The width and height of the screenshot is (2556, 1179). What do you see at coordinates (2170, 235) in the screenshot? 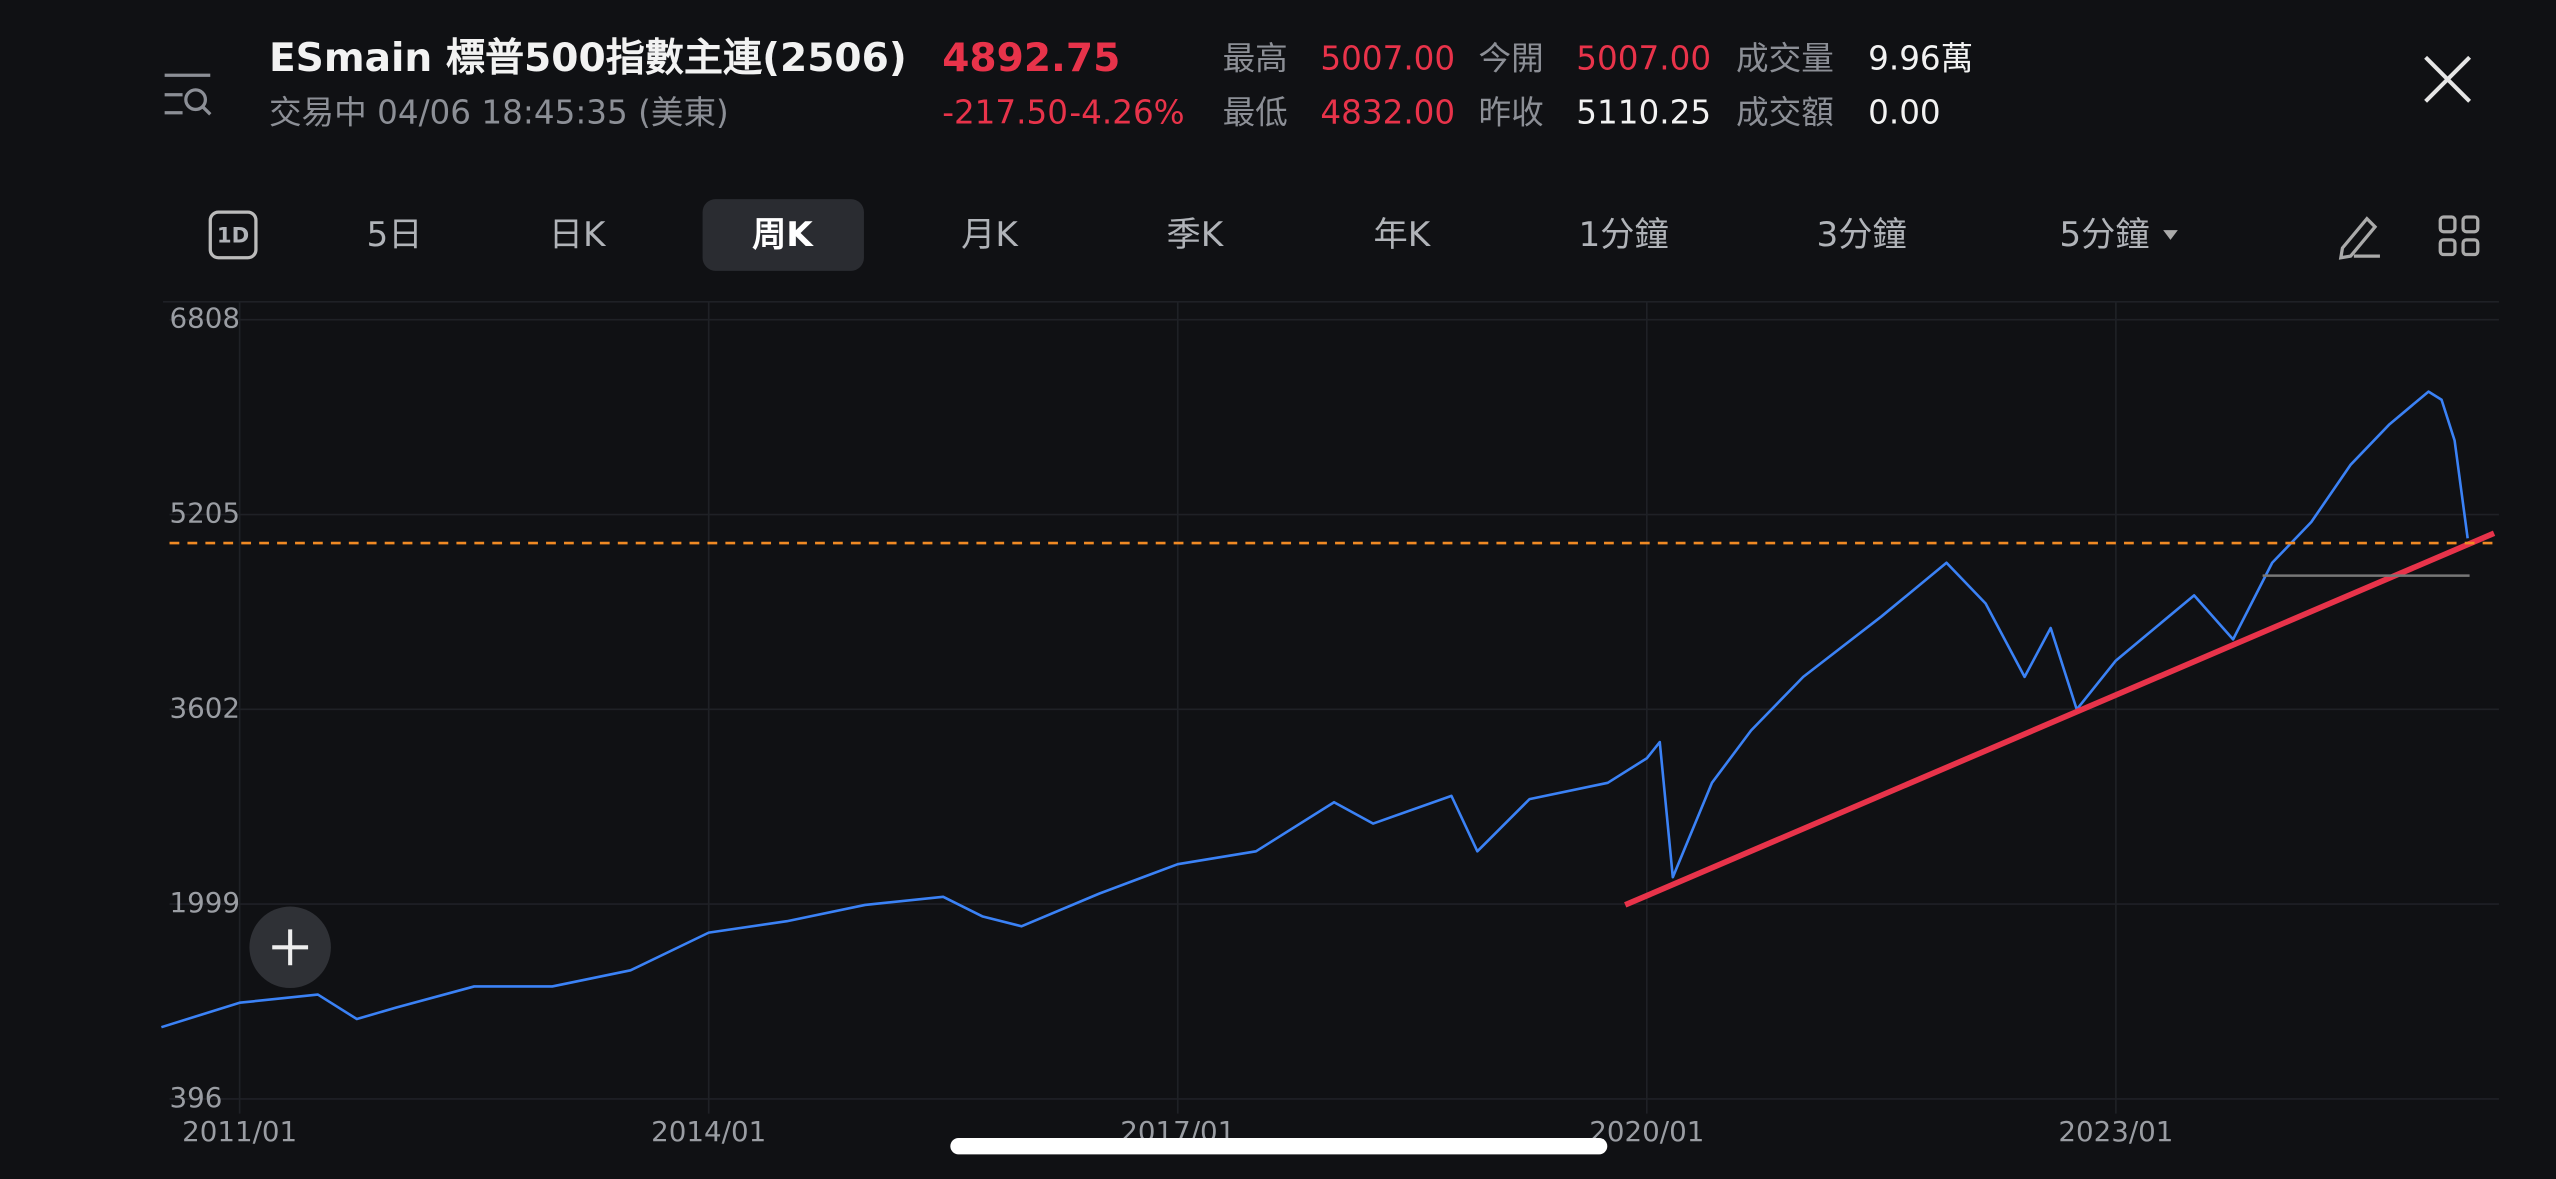
I see `dropdown-arrow` at bounding box center [2170, 235].